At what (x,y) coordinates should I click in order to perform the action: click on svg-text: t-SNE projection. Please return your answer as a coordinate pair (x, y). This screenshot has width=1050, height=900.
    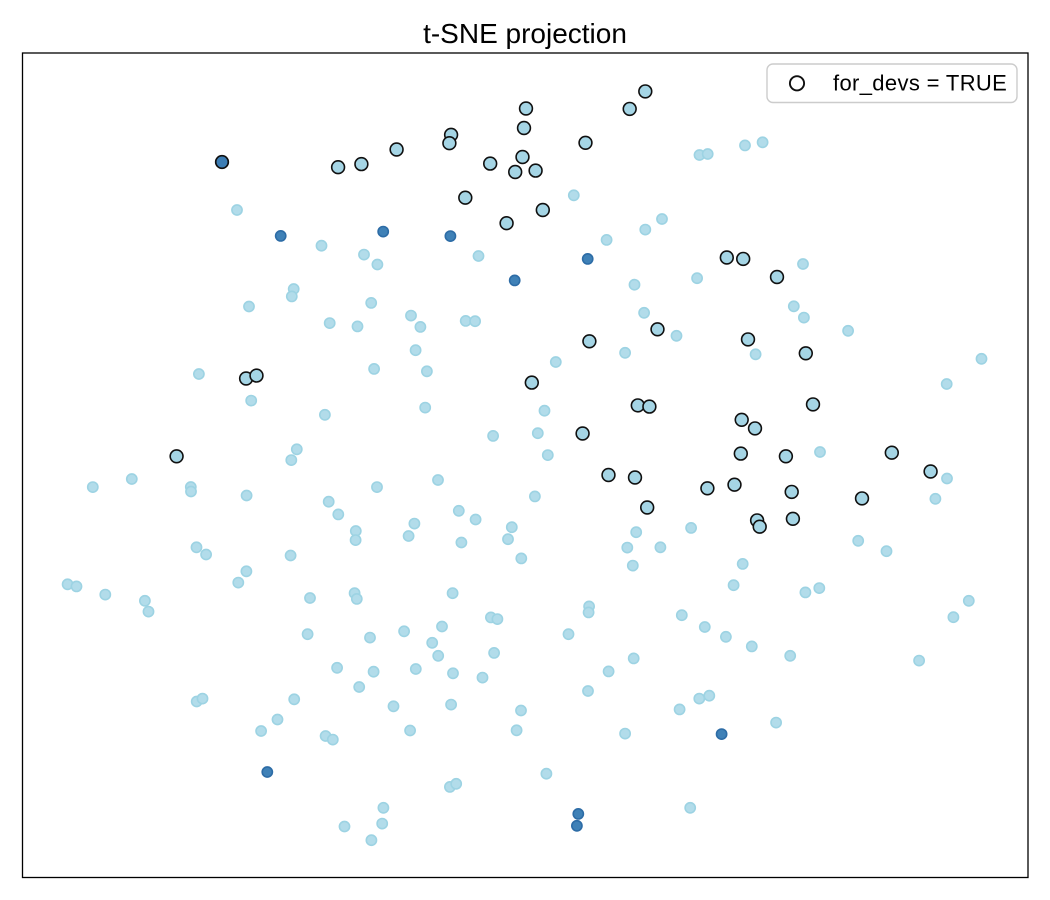
    Looking at the image, I should click on (525, 33).